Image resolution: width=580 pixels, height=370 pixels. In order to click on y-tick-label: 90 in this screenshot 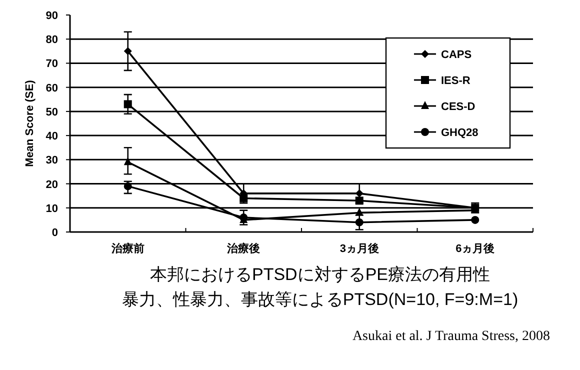, I will do `click(52, 16)`.